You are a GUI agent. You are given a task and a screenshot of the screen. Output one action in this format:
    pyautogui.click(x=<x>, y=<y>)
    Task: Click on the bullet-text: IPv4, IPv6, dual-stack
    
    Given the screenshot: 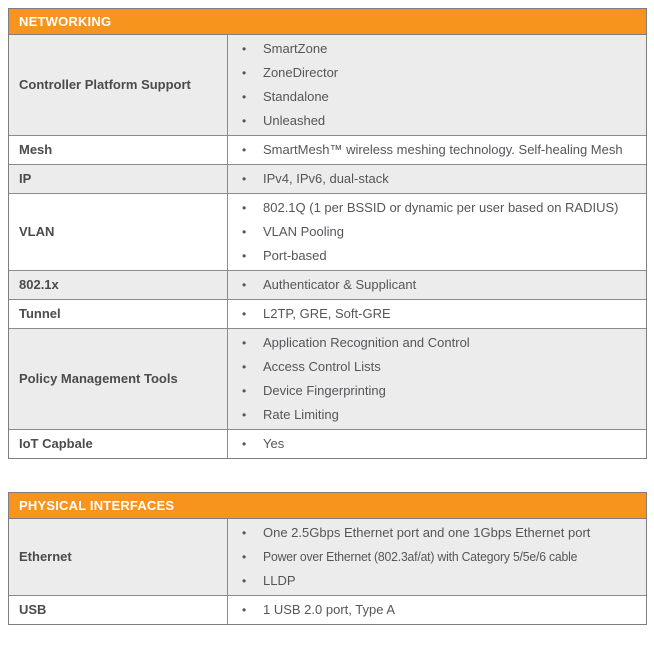 What is the action you would take?
    pyautogui.click(x=326, y=178)
    